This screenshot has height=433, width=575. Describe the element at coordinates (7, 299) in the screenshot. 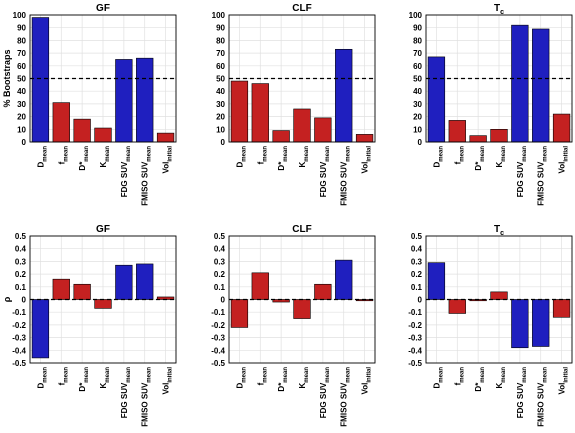

I see `y-axis-label: ρ` at that location.